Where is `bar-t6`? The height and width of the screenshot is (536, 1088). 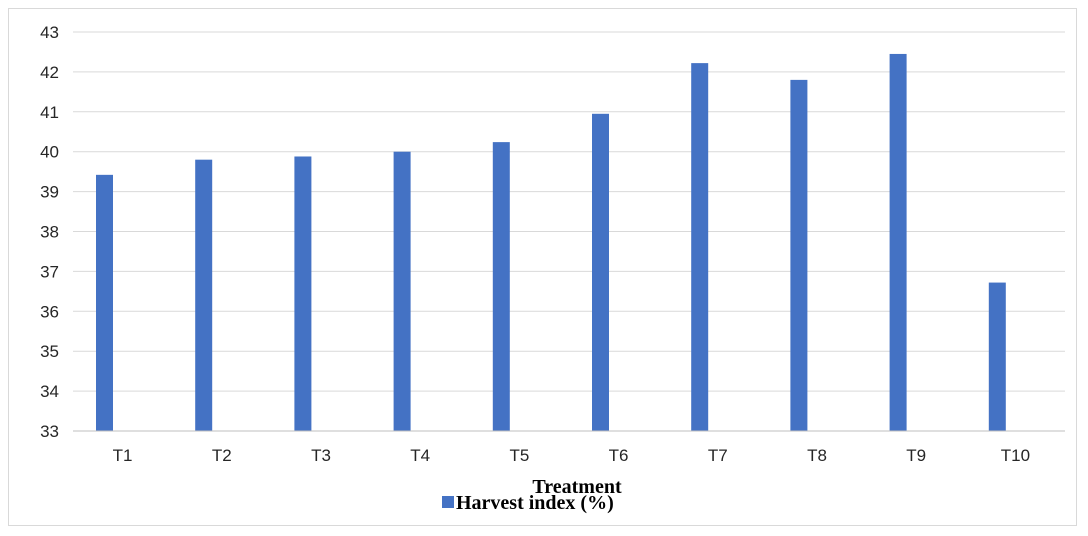 bar-t6 is located at coordinates (600, 272).